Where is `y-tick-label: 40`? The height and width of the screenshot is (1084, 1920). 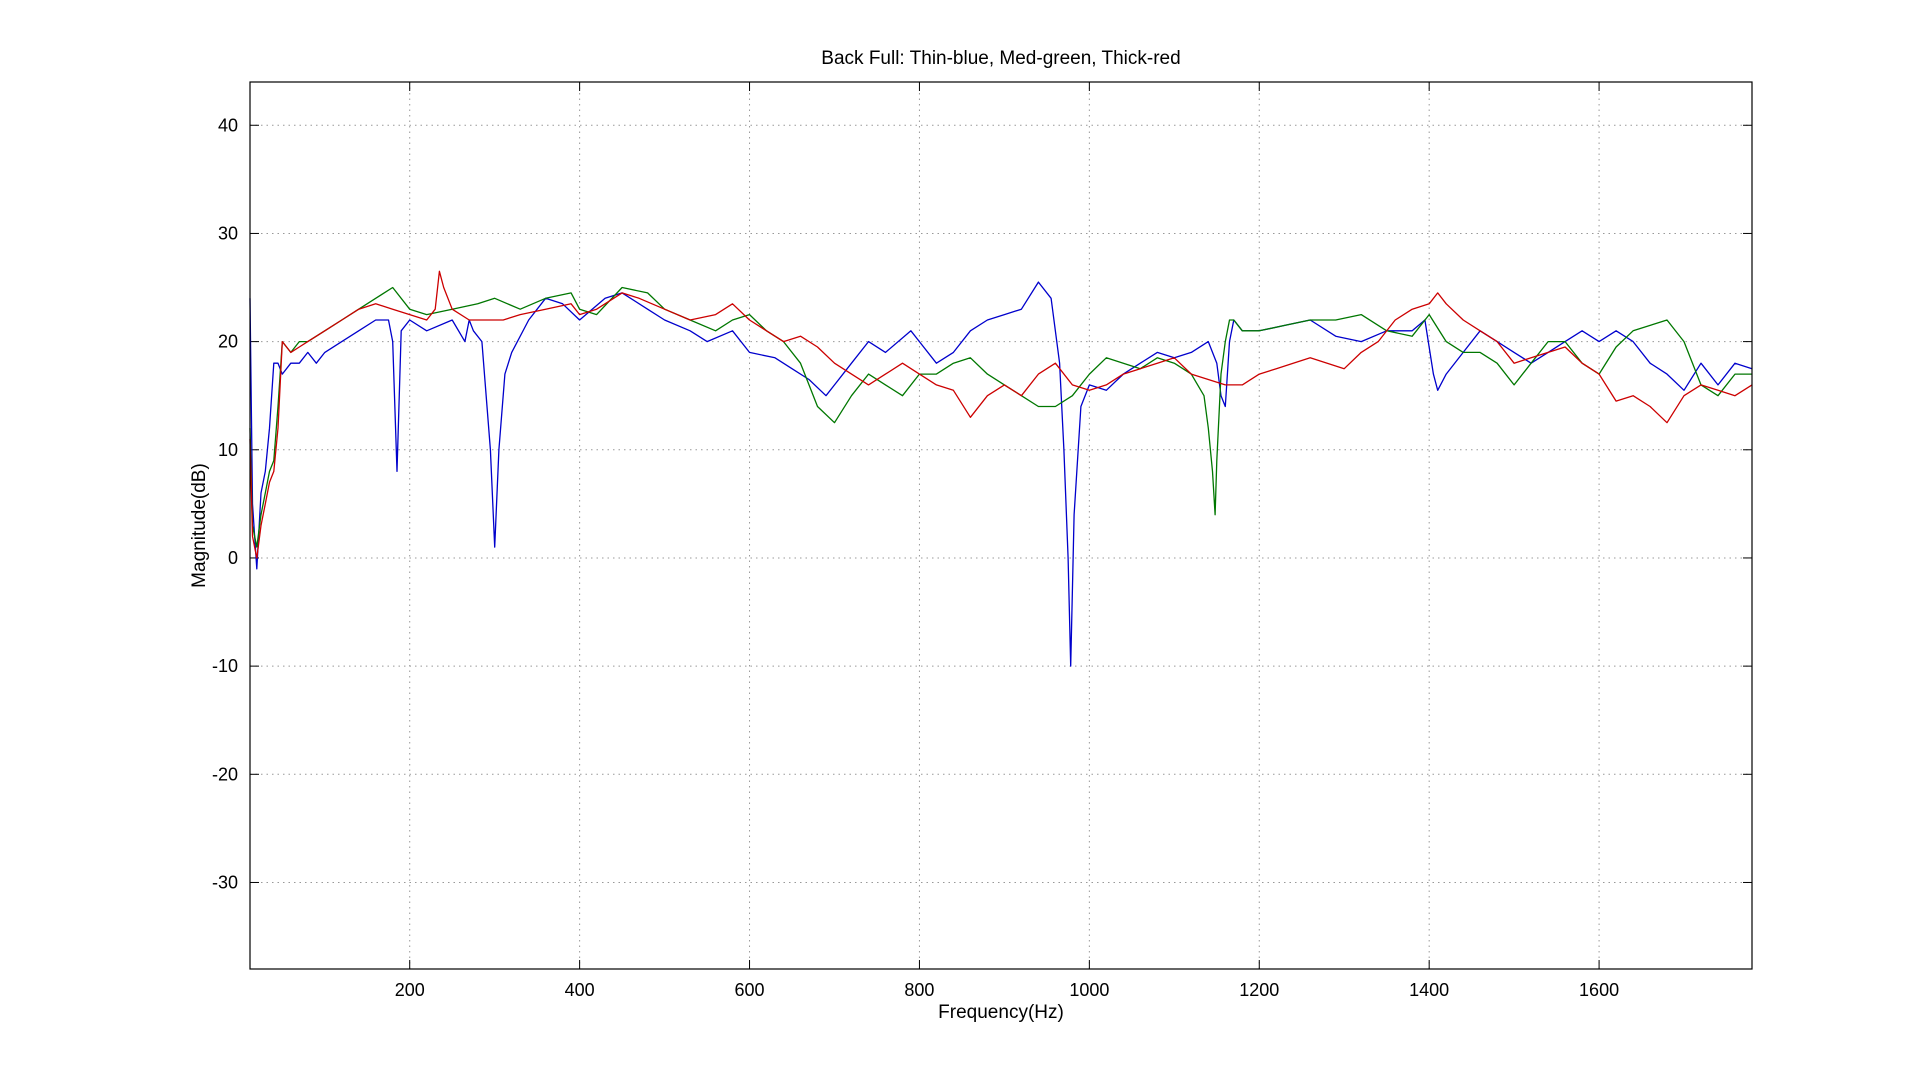 y-tick-label: 40 is located at coordinates (228, 125).